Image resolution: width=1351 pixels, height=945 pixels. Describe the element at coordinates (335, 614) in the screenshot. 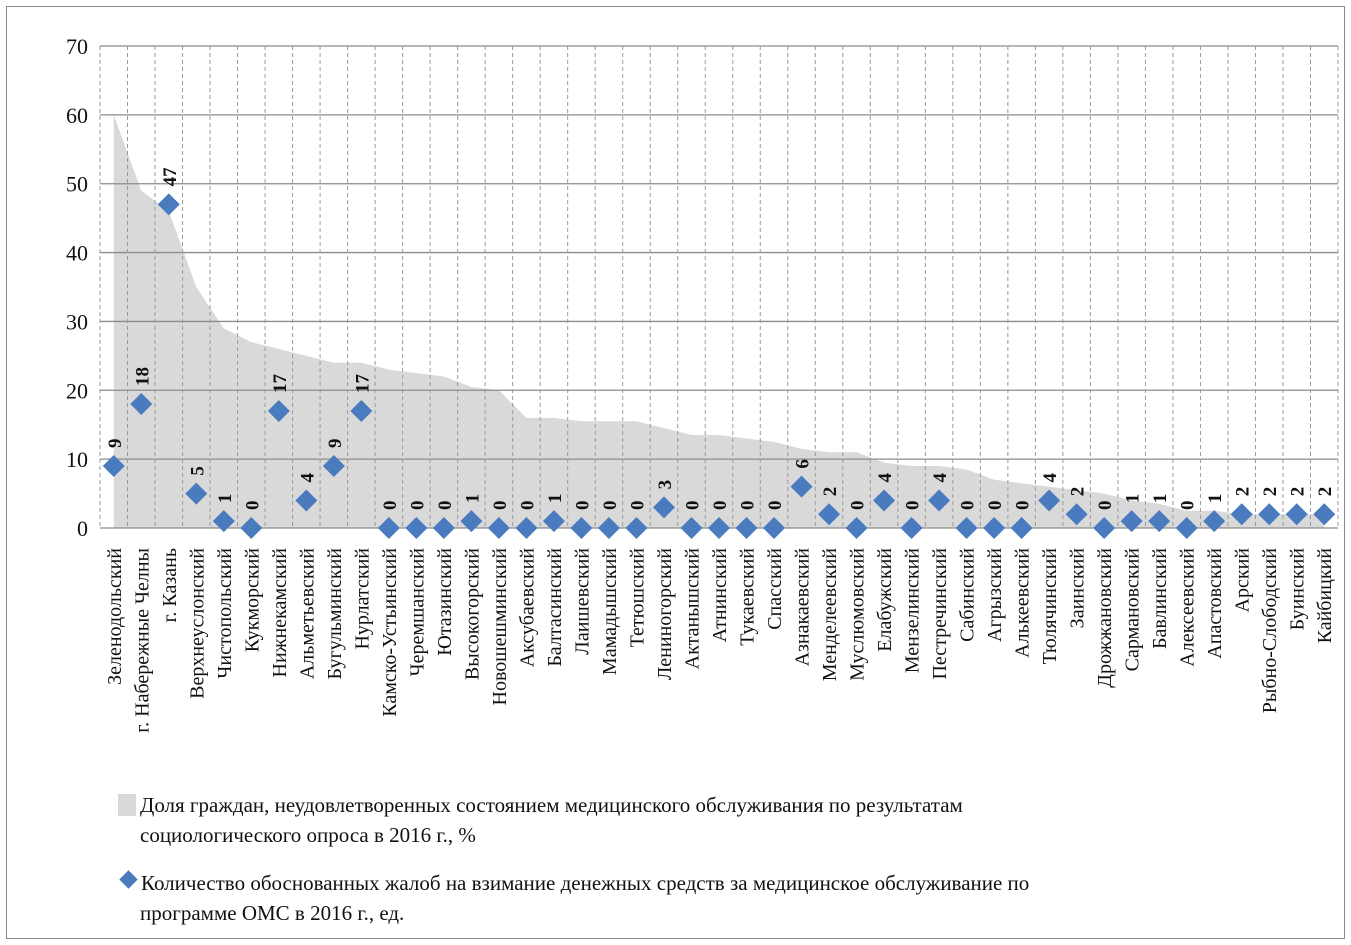

I see `x-tick-label: Бугульминский` at that location.